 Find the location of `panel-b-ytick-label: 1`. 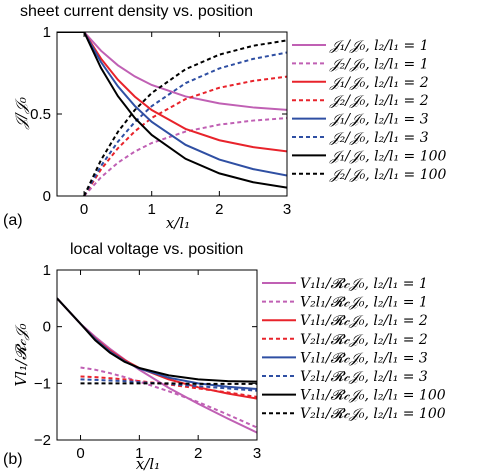

panel-b-ytick-label: 1 is located at coordinates (47, 270).